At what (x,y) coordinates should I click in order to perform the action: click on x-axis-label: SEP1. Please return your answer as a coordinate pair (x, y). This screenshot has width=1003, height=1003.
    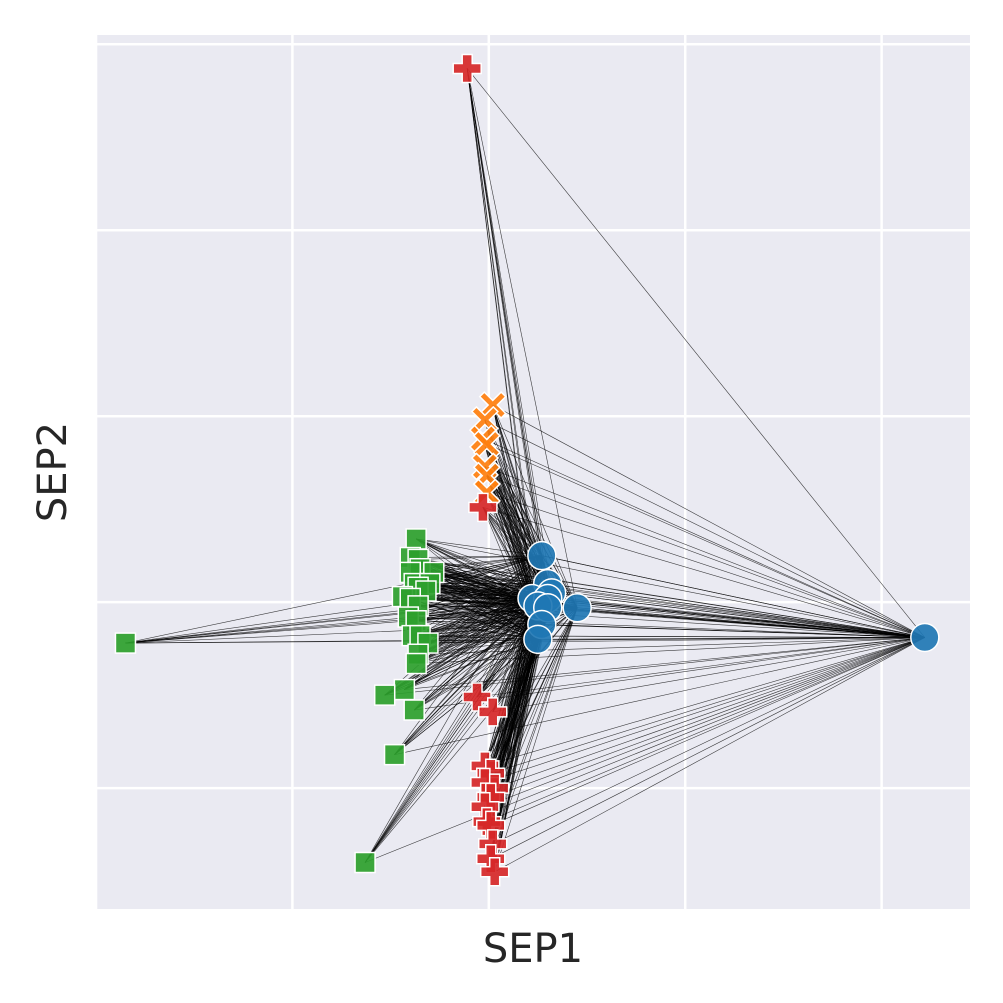
    Looking at the image, I should click on (533, 949).